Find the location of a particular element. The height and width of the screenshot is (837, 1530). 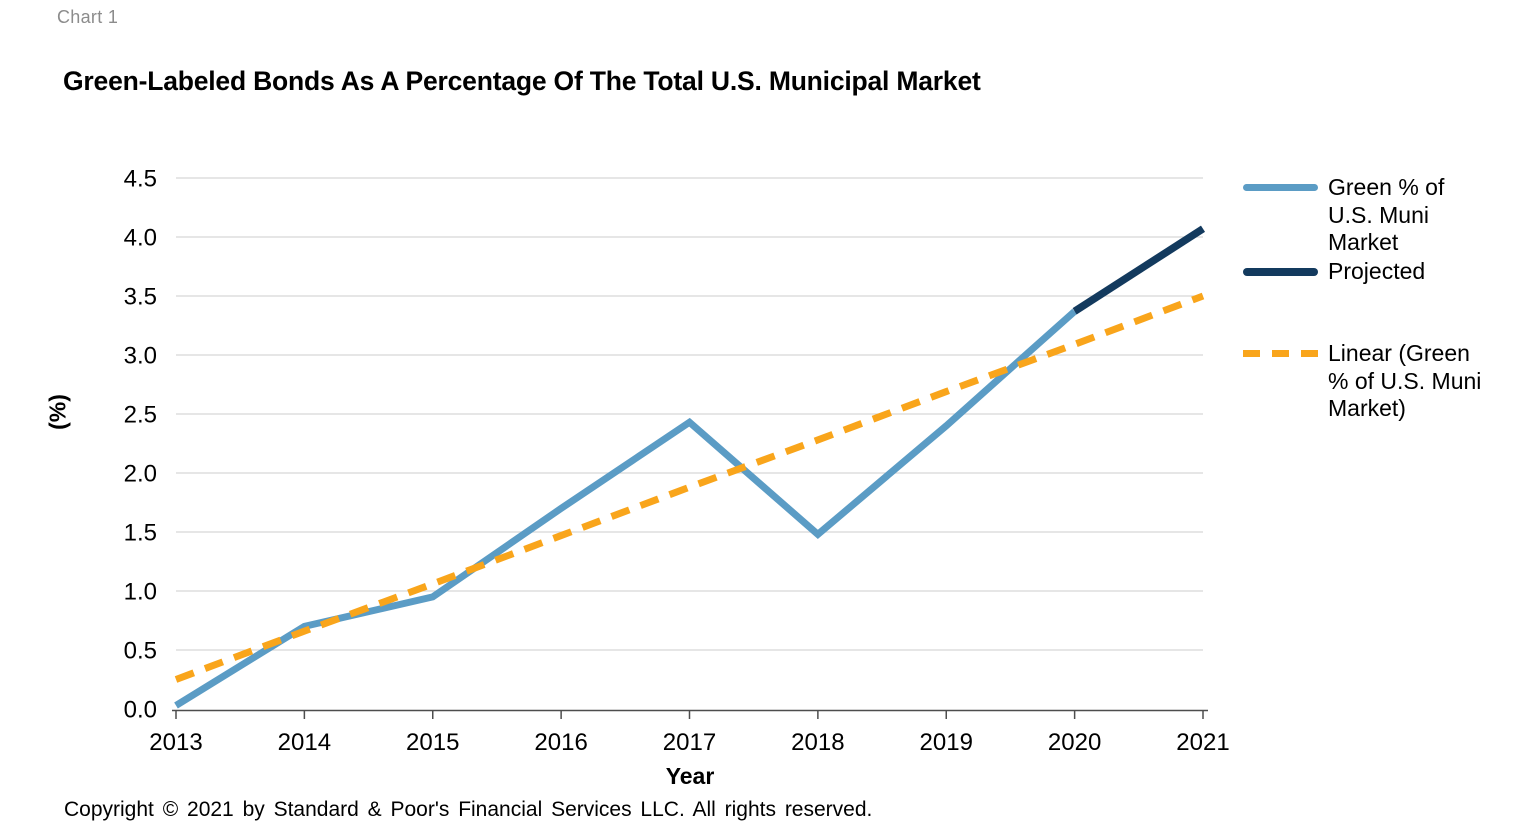

svg-text: 1.0 is located at coordinates (140, 592).